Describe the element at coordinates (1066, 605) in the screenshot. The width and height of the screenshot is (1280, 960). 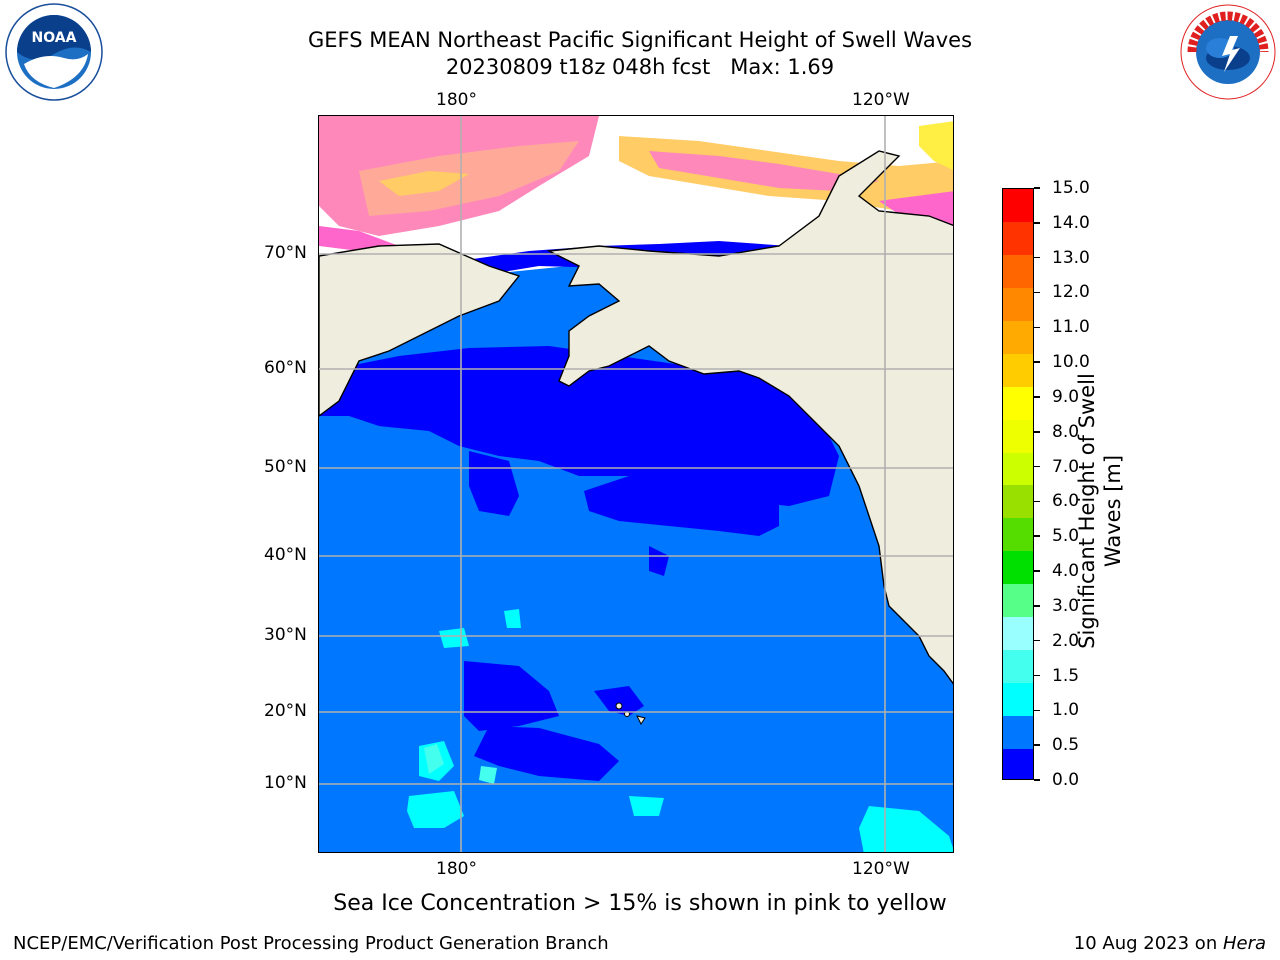
I see `colorbar-tick-label: 3.0` at that location.